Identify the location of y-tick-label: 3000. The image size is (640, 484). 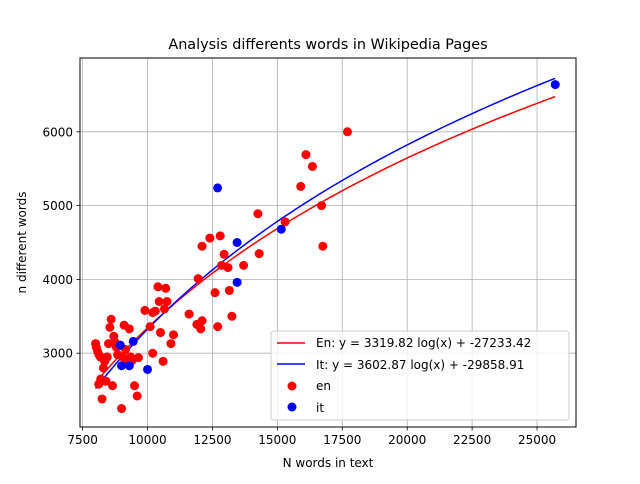
(57, 354).